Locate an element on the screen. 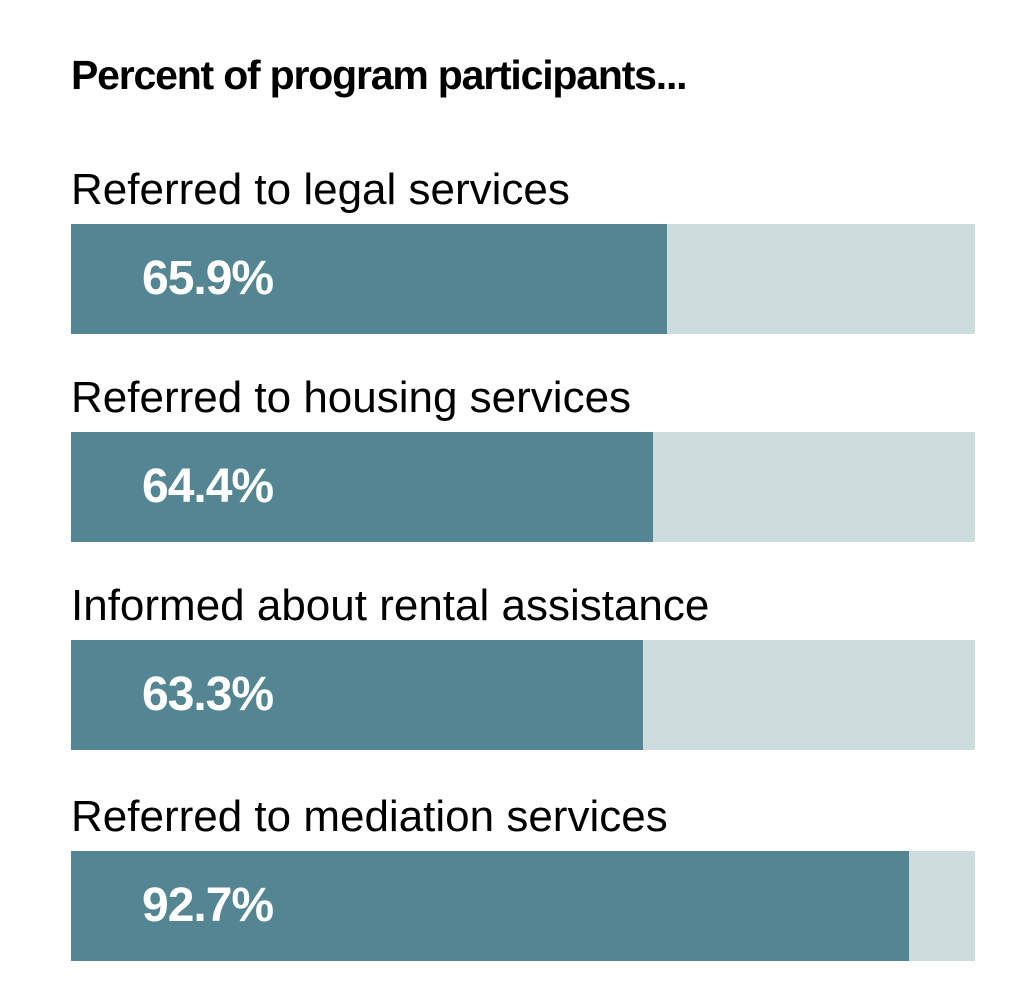 This screenshot has width=1028, height=1008. category-label: Referred to legal services is located at coordinates (320, 189).